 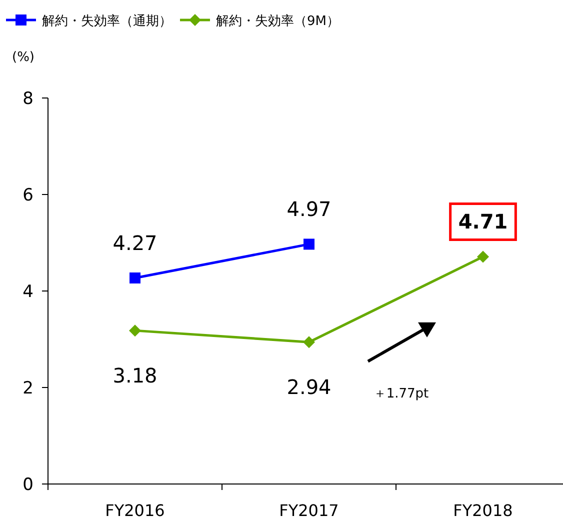 I want to click on y-tick-label: 8, so click(x=28, y=99).